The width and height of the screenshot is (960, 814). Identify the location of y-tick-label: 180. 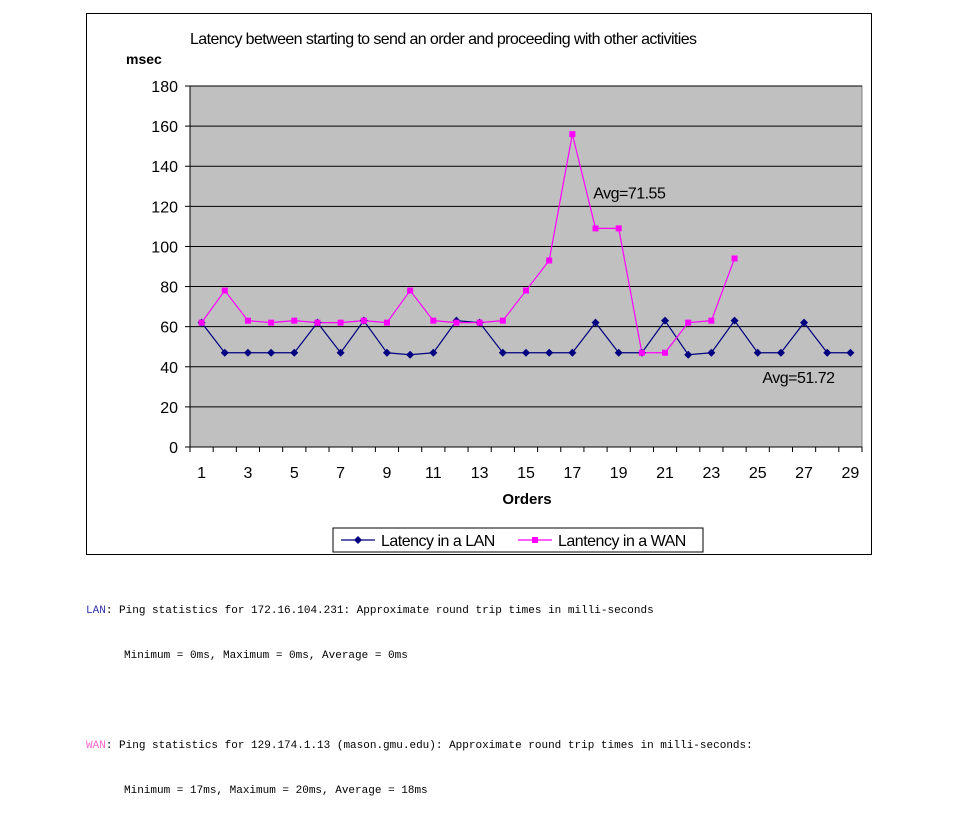
(164, 87).